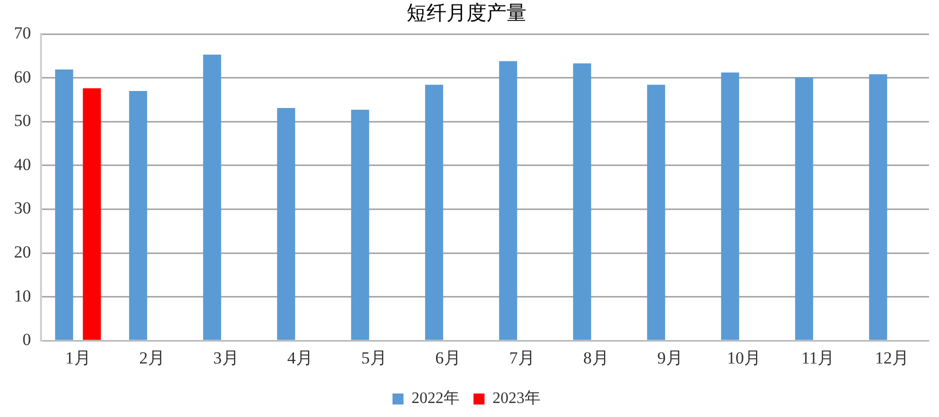  I want to click on x-tick-label: 6月, so click(448, 358).